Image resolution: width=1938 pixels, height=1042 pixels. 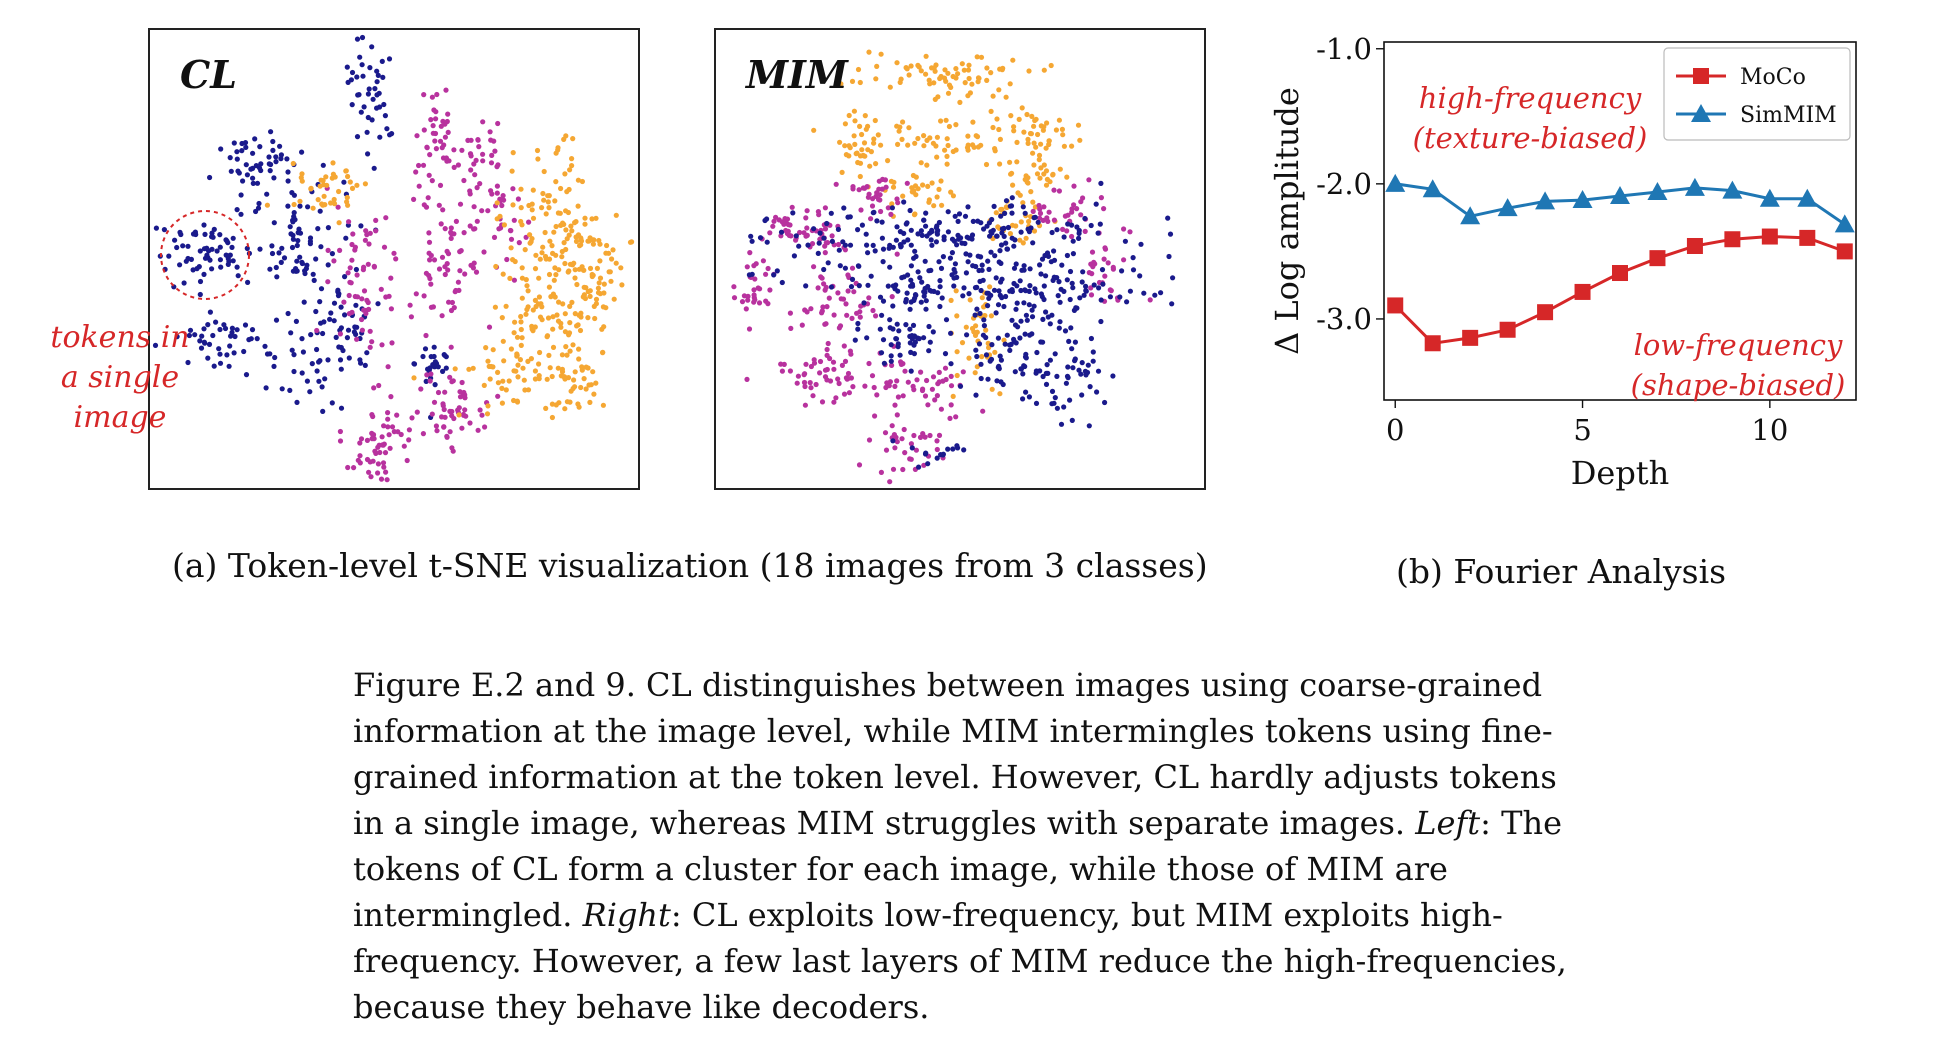 What do you see at coordinates (1287, 221) in the screenshot?
I see `y-axis-label: Δ Log amplitude` at bounding box center [1287, 221].